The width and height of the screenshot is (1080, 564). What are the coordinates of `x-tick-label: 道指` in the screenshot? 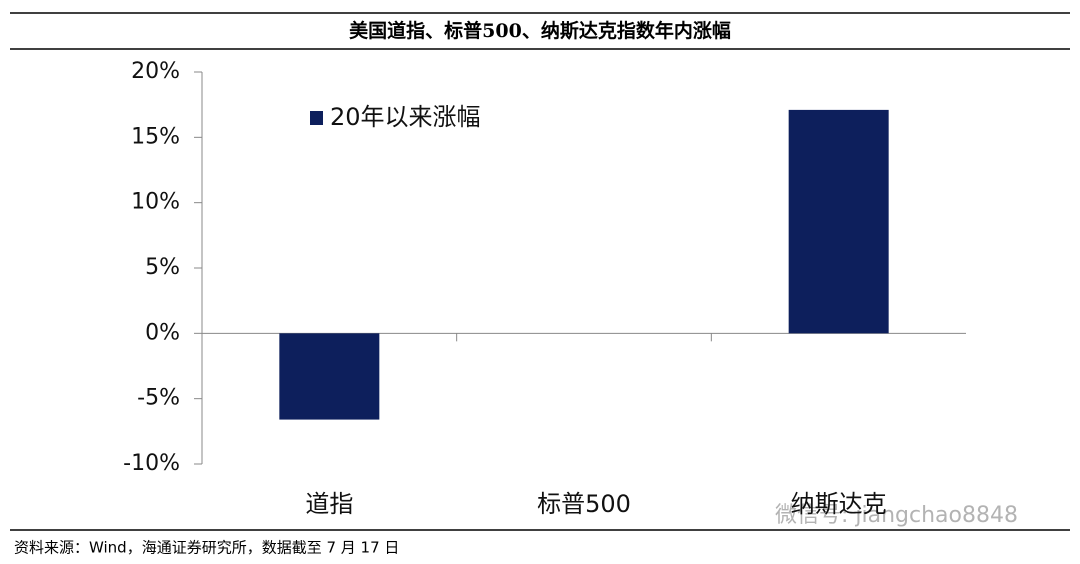 It's located at (329, 504).